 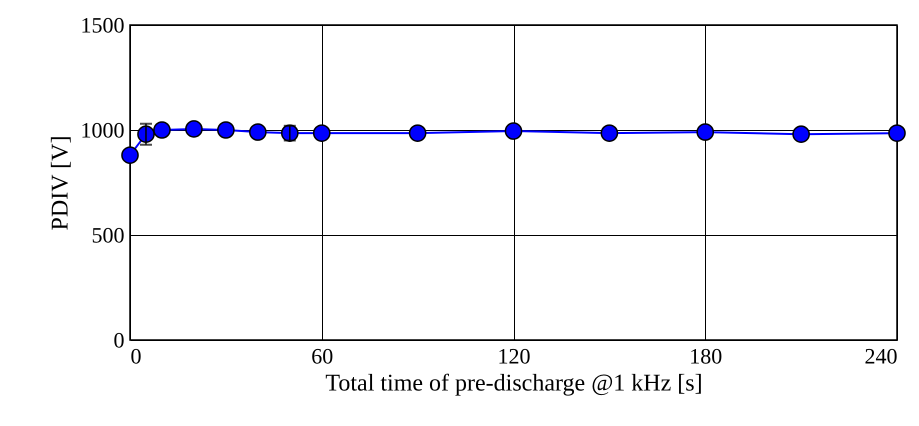 What do you see at coordinates (61, 183) in the screenshot?
I see `y-axis-title: PDIV [V]` at bounding box center [61, 183].